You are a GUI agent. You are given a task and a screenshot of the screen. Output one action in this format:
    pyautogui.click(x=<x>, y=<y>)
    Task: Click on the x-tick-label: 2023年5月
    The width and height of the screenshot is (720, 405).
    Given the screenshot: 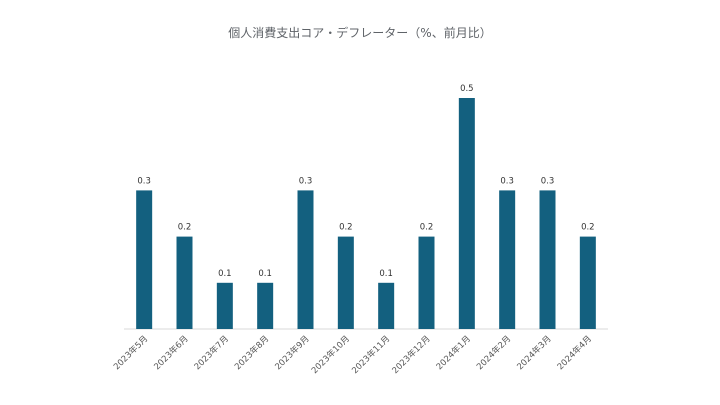 What is the action you would take?
    pyautogui.click(x=130, y=352)
    